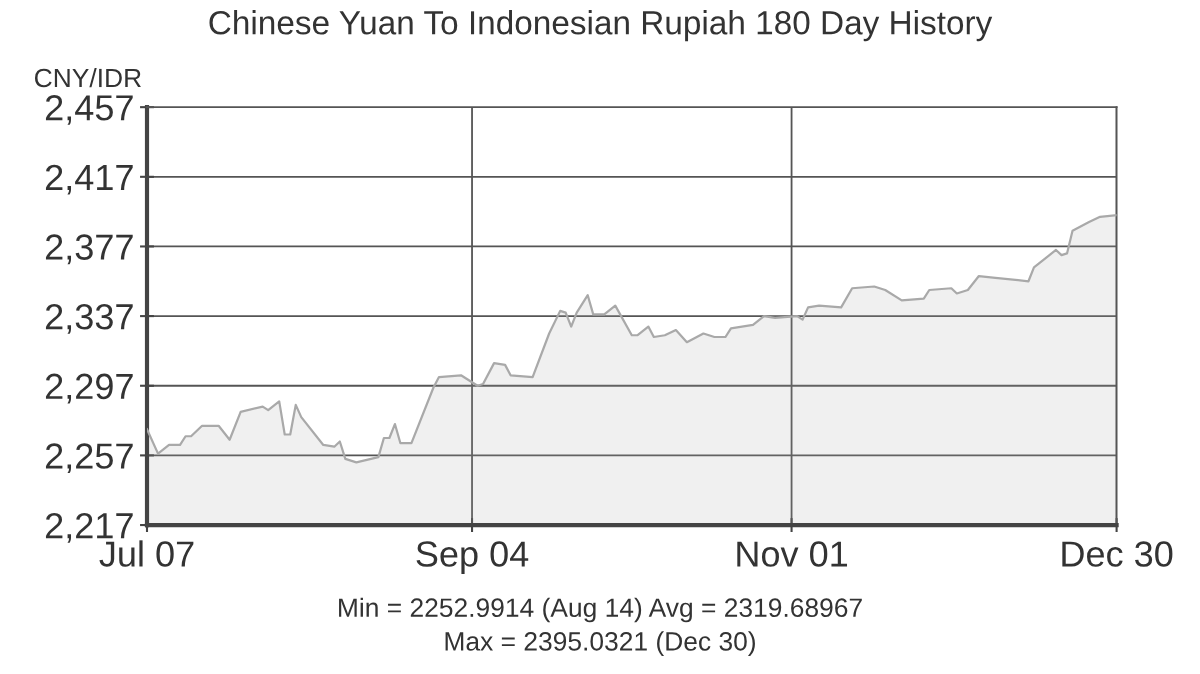  What do you see at coordinates (89, 249) in the screenshot?
I see `y-tick-label: 2,377` at bounding box center [89, 249].